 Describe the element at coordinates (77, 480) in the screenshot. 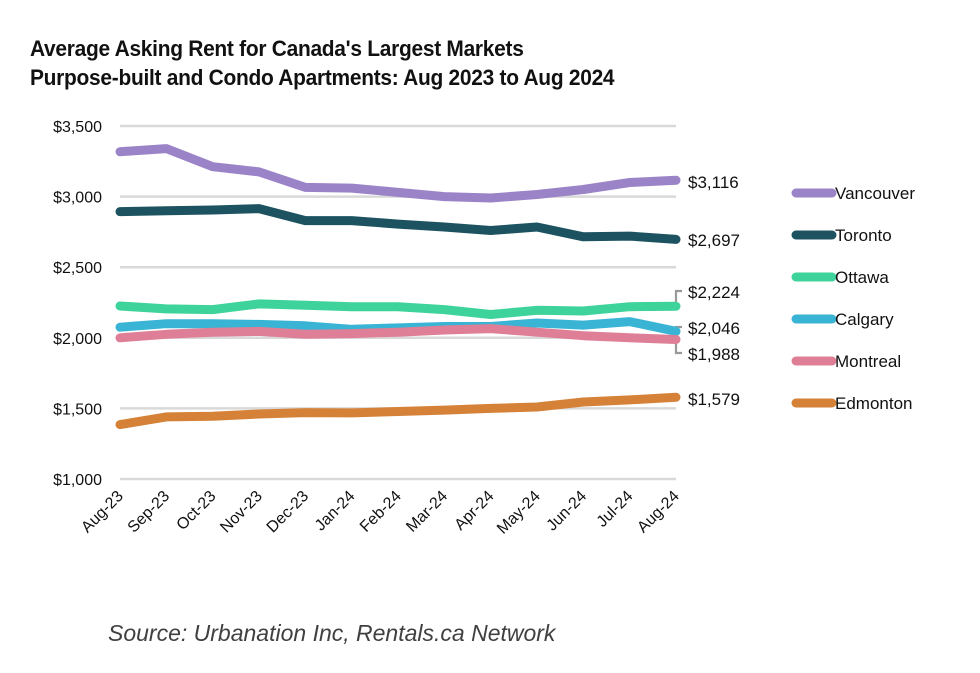

I see `y-tick-label: $1,000` at that location.